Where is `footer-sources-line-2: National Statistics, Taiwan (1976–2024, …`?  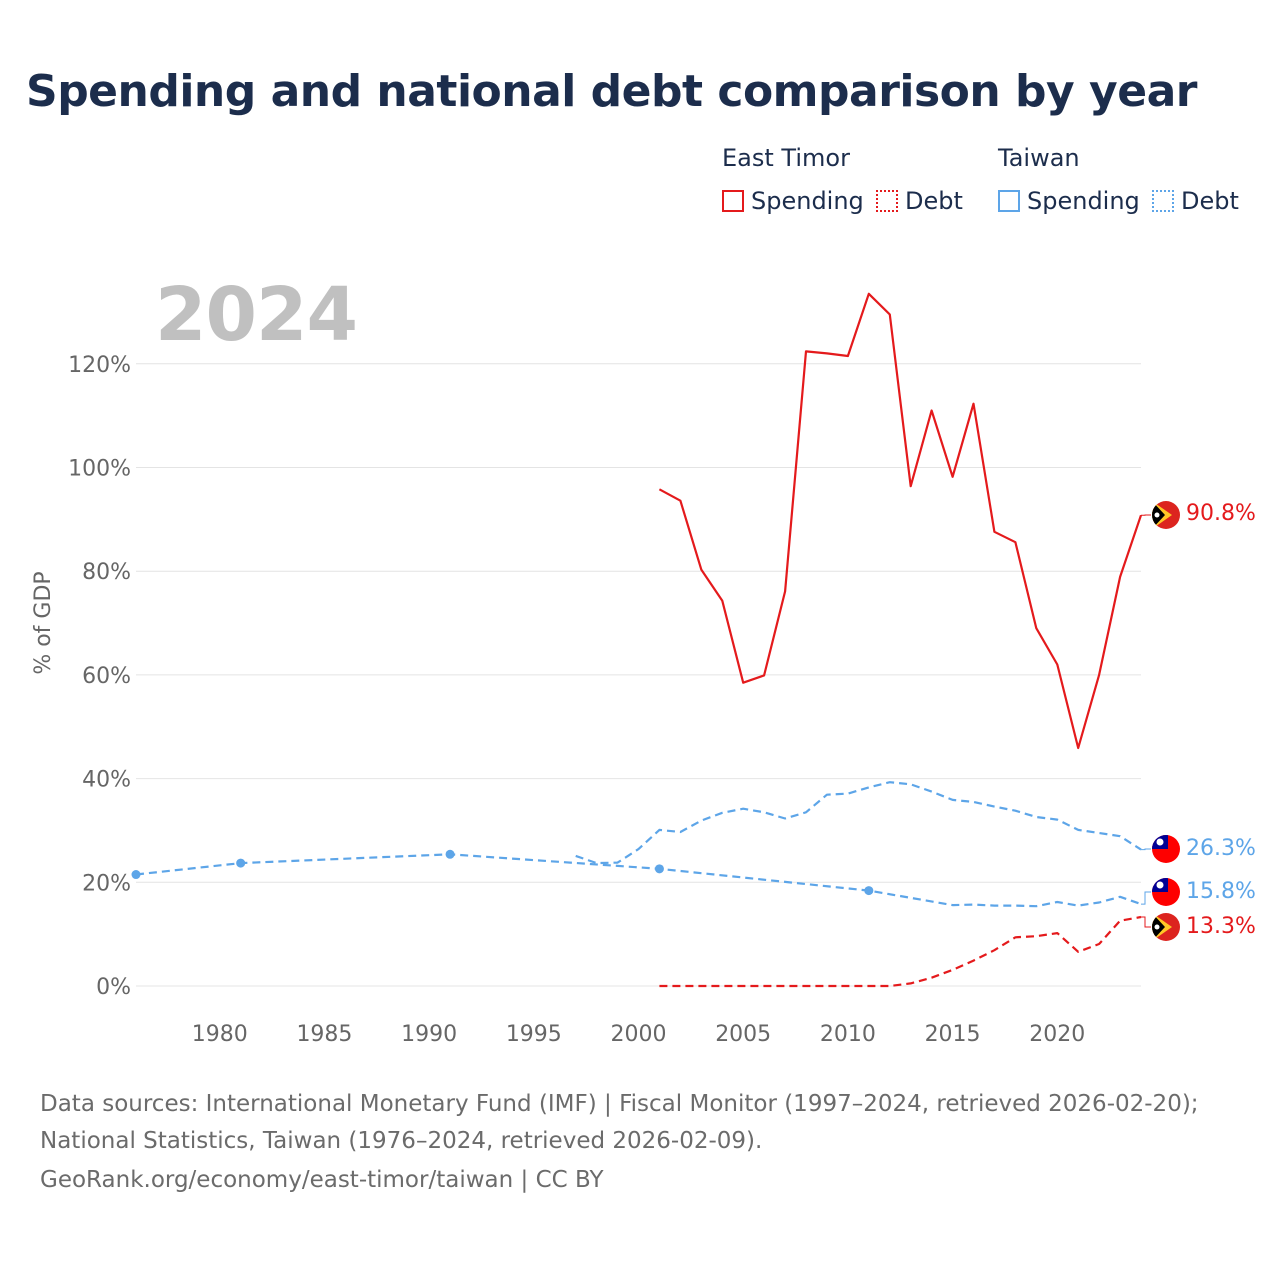 footer-sources-line-2: National Statistics, Taiwan (1976–2024, … is located at coordinates (401, 1141).